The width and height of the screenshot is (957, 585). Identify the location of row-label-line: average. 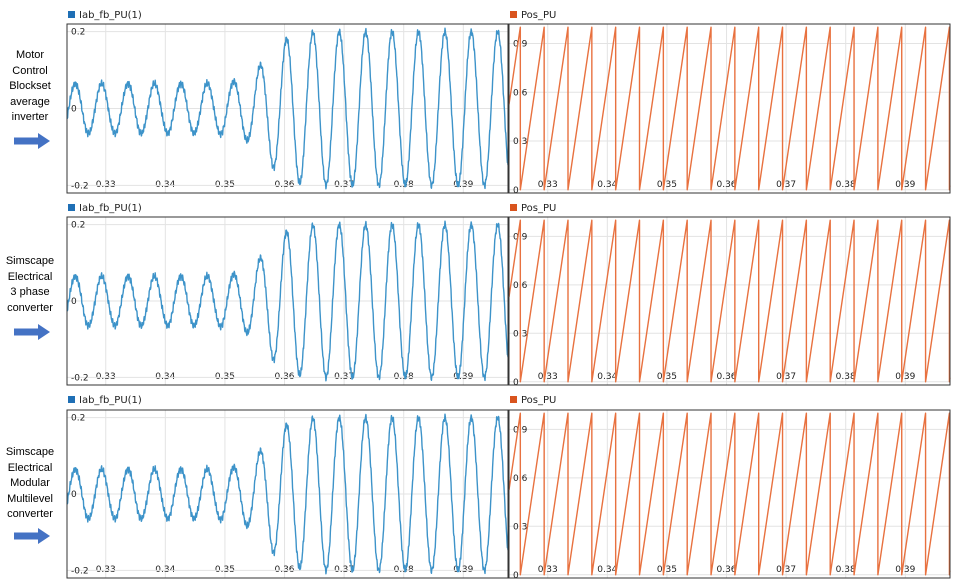
(30, 101).